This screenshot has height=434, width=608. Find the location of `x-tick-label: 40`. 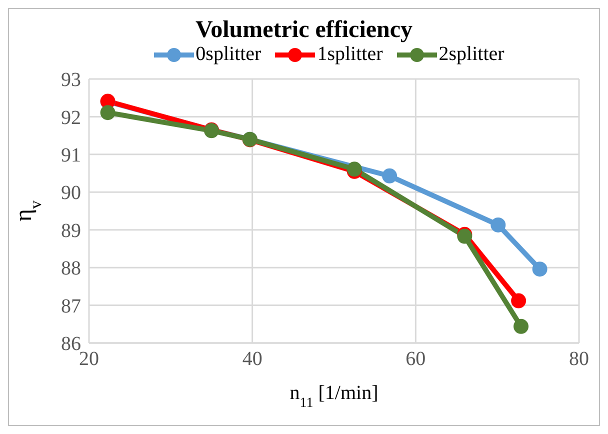

x-tick-label: 40 is located at coordinates (252, 359).